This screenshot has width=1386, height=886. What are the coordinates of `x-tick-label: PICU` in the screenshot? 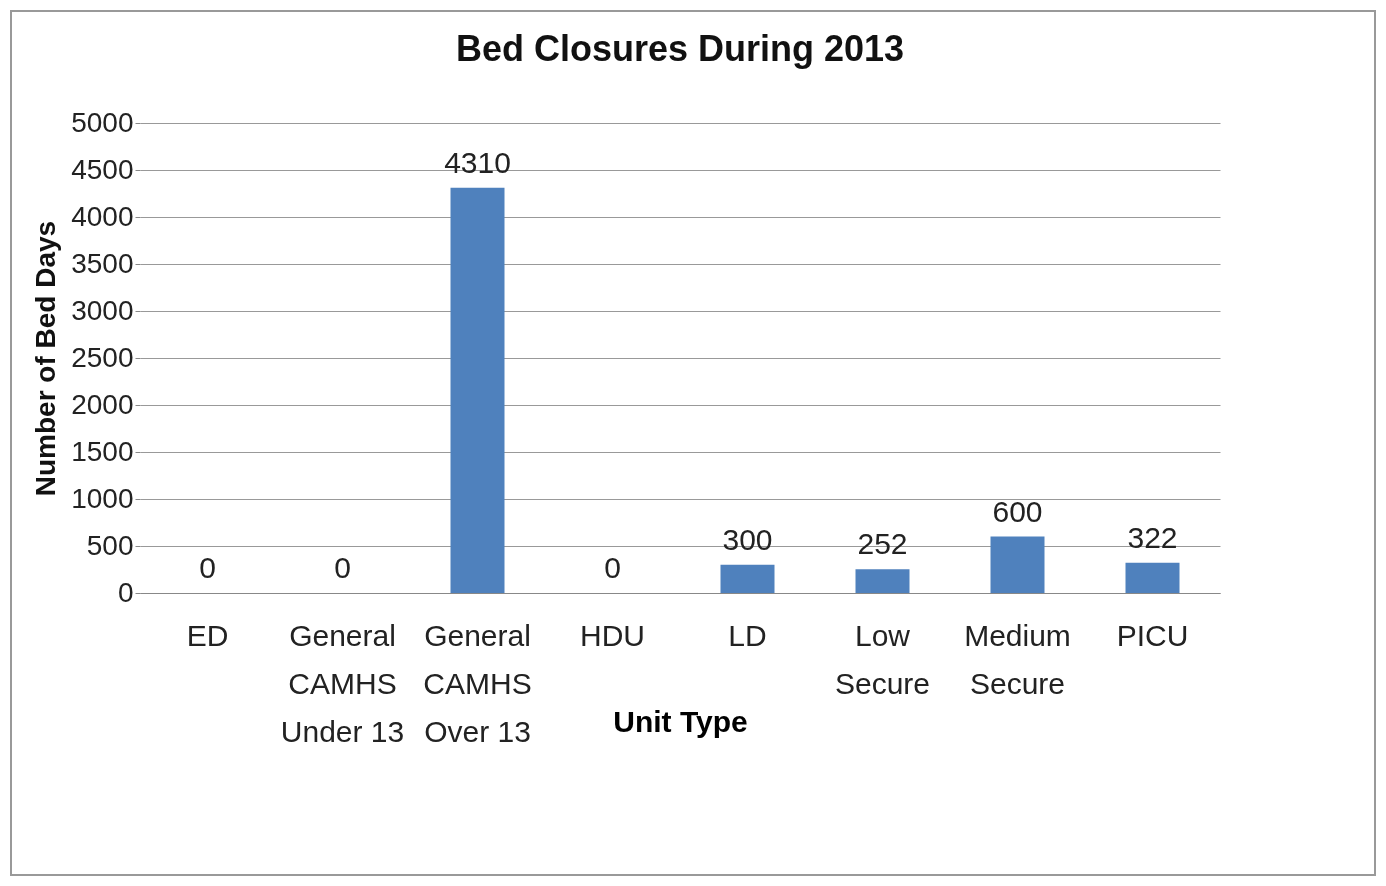 It's located at (1152, 635).